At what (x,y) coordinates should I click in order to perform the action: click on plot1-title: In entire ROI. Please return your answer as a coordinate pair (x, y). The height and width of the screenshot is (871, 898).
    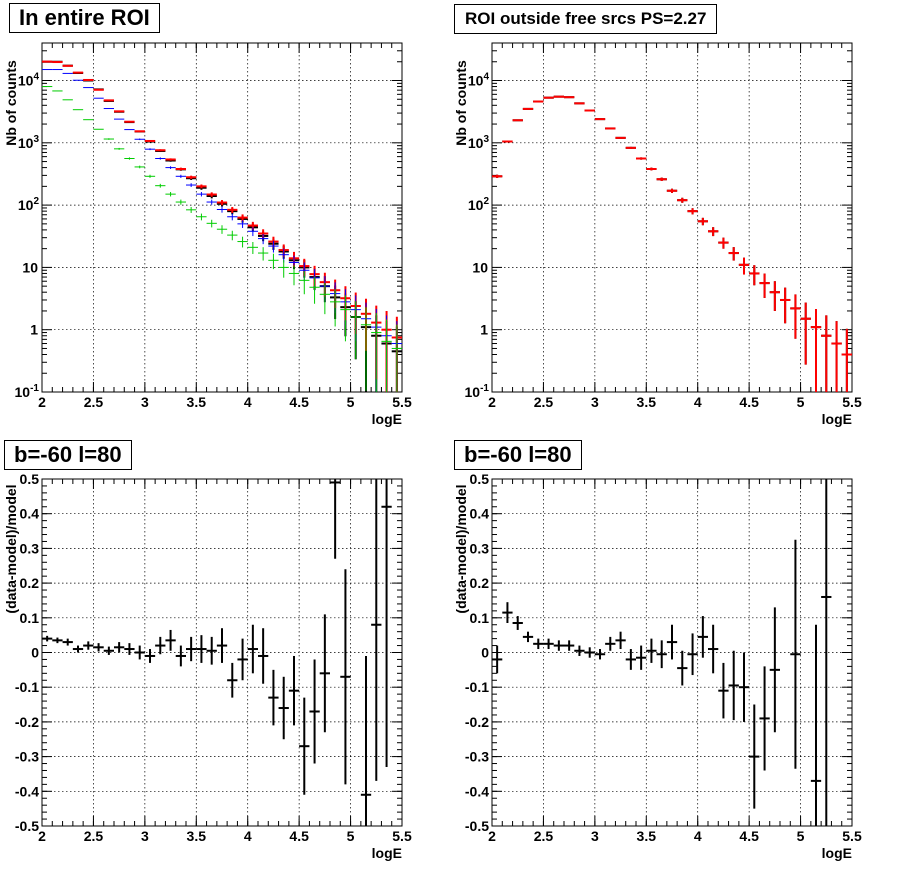
    Looking at the image, I should click on (84, 18).